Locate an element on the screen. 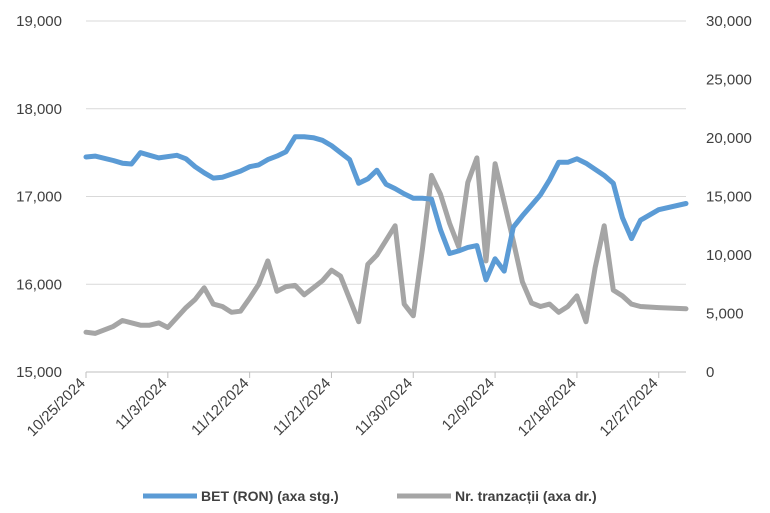 The height and width of the screenshot is (513, 770). y-right-tick-label: 20,000 is located at coordinates (729, 138).